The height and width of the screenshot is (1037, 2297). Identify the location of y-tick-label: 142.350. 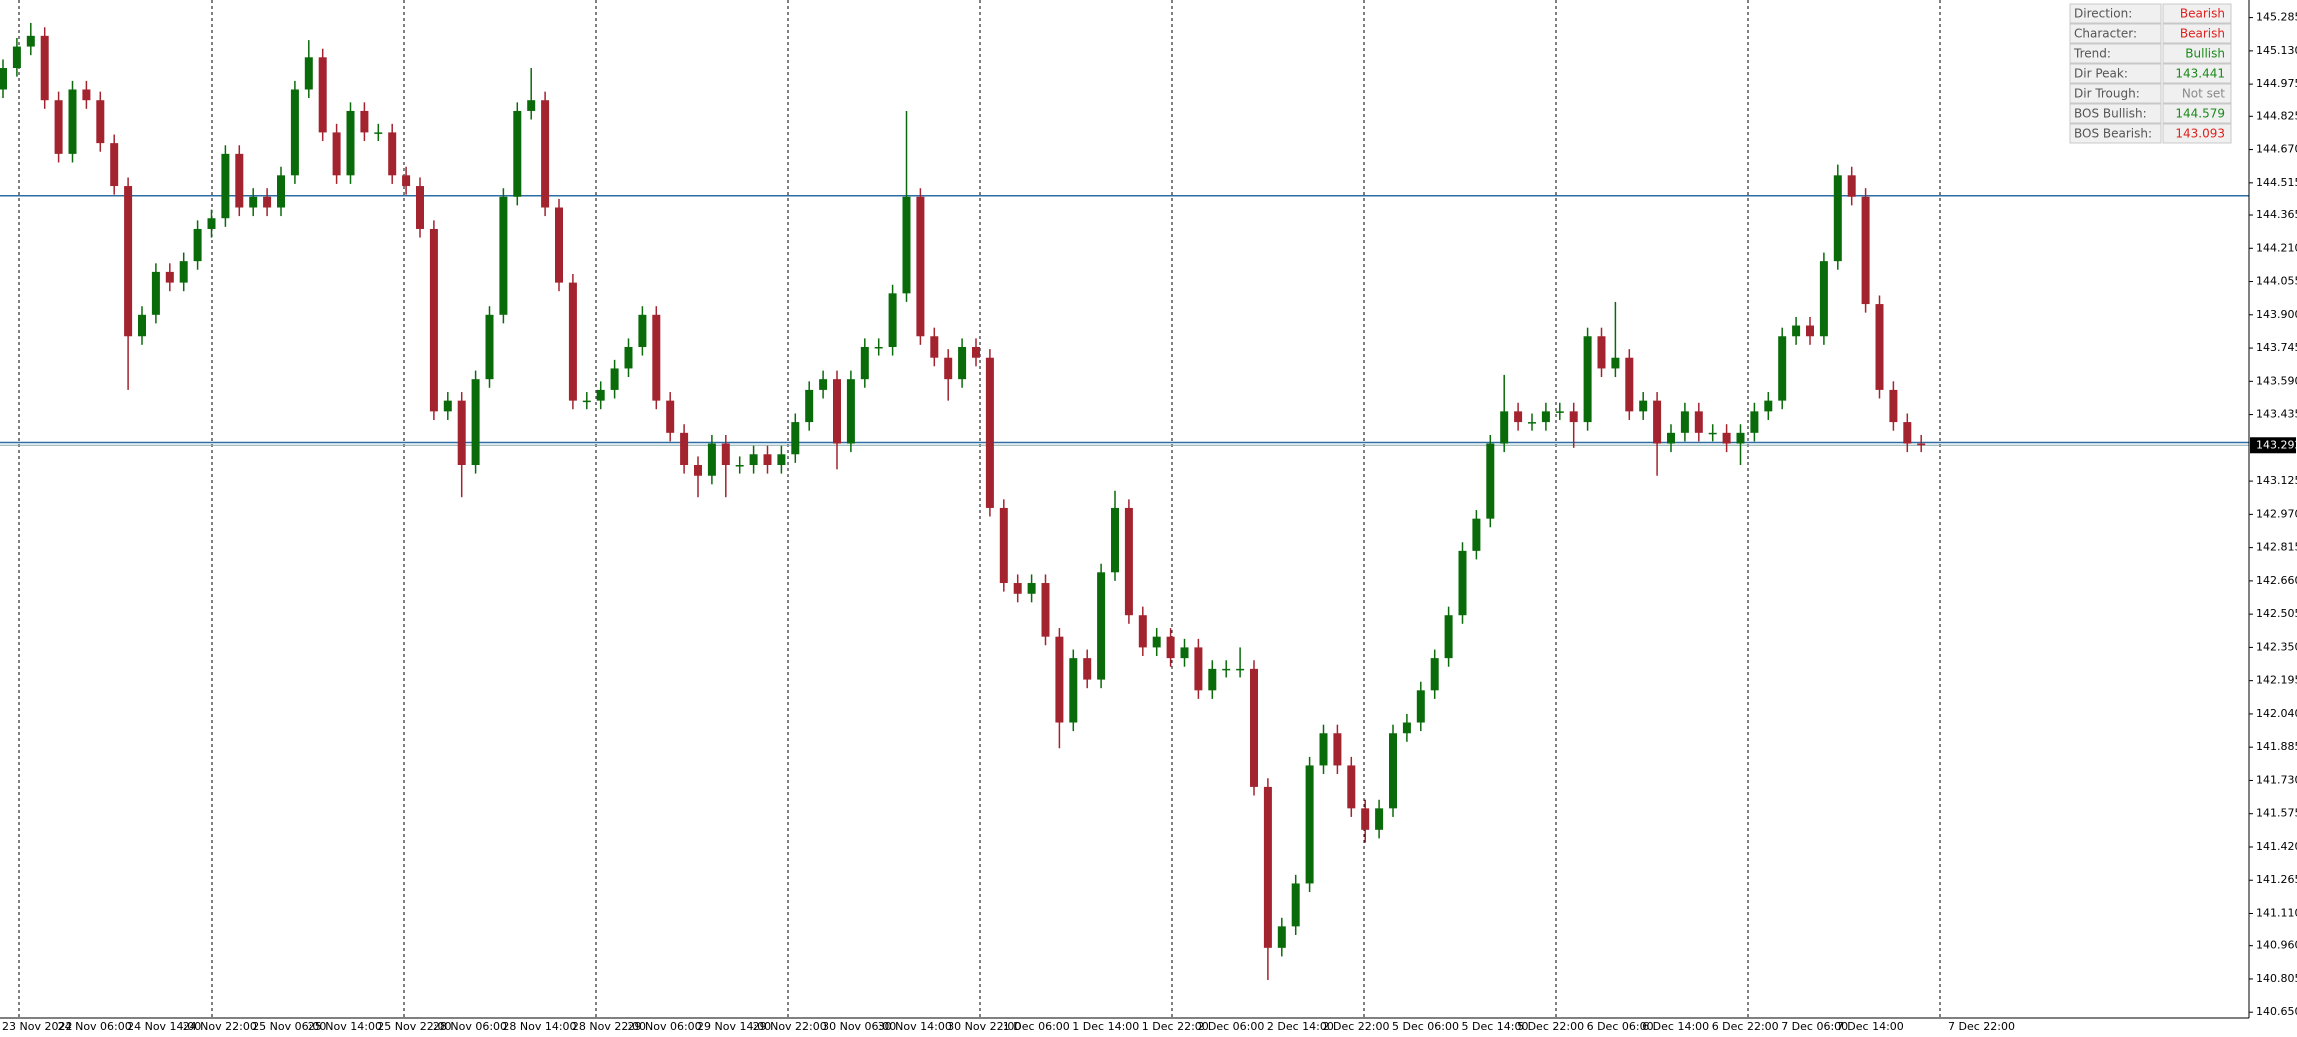
(2276, 646).